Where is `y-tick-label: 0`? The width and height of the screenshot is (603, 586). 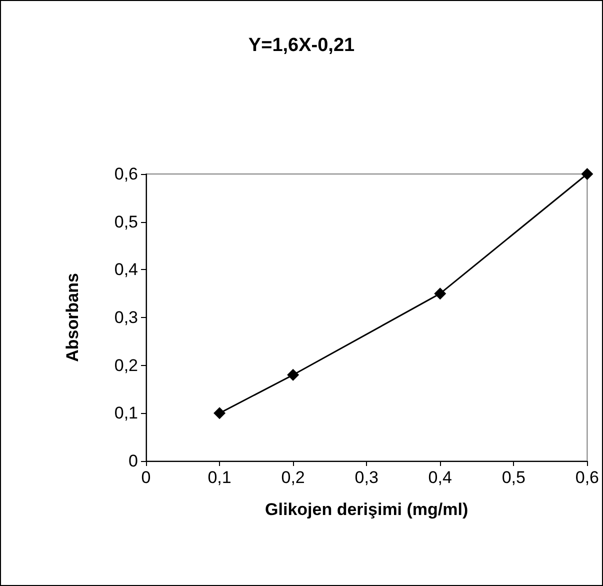
y-tick-label: 0 is located at coordinates (133, 461).